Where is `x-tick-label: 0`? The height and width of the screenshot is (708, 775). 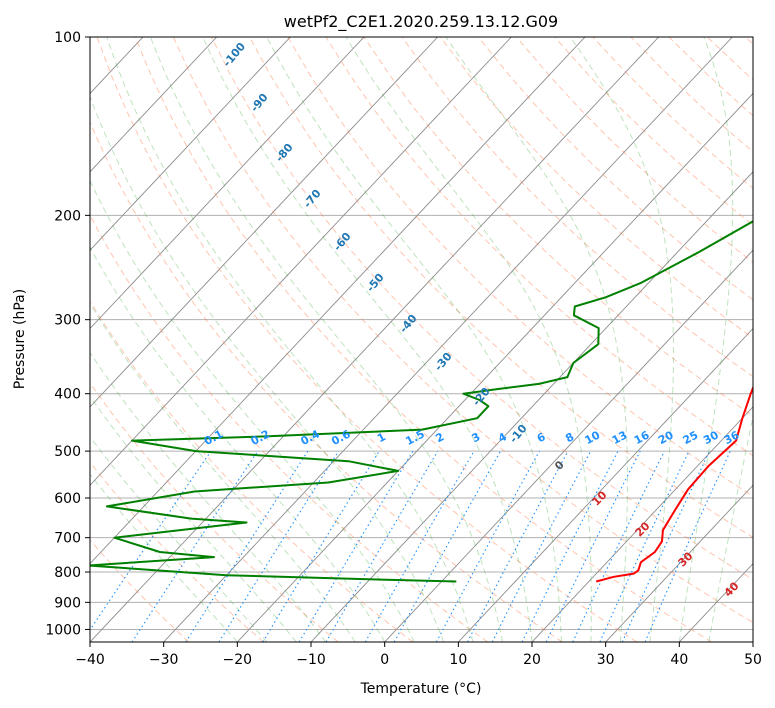
x-tick-label: 0 is located at coordinates (384, 660).